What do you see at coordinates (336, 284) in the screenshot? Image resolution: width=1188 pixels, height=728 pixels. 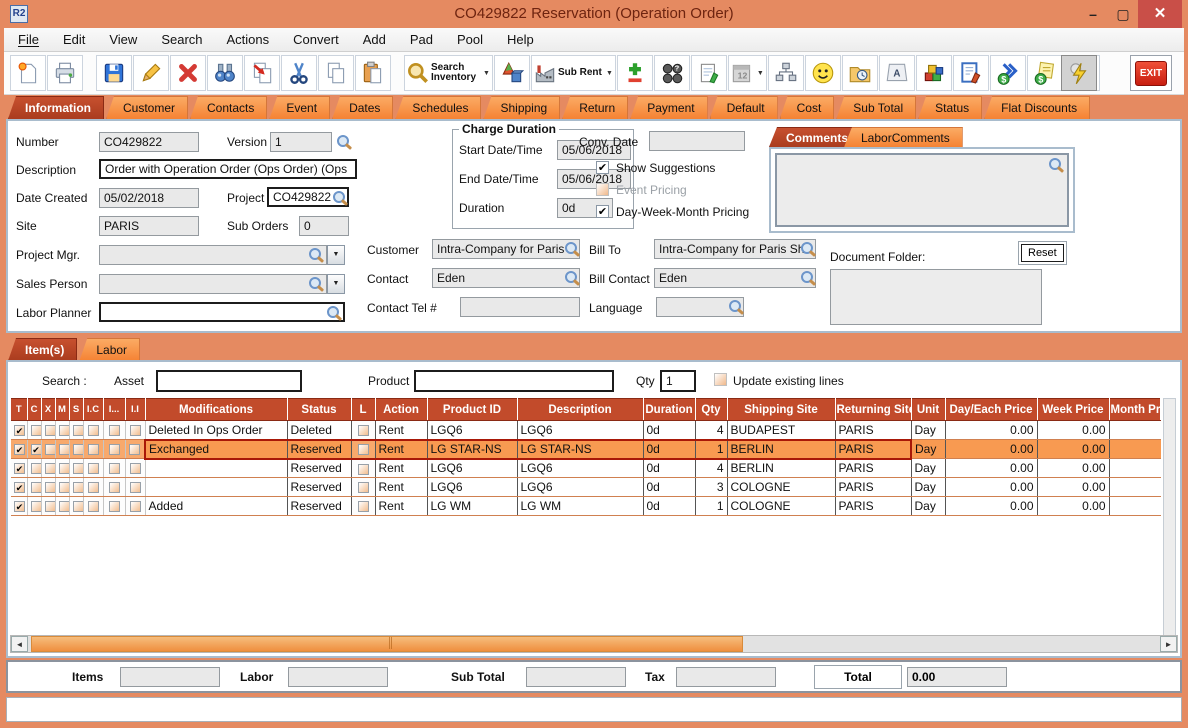 I see `sales-person-dropdown: ▼` at bounding box center [336, 284].